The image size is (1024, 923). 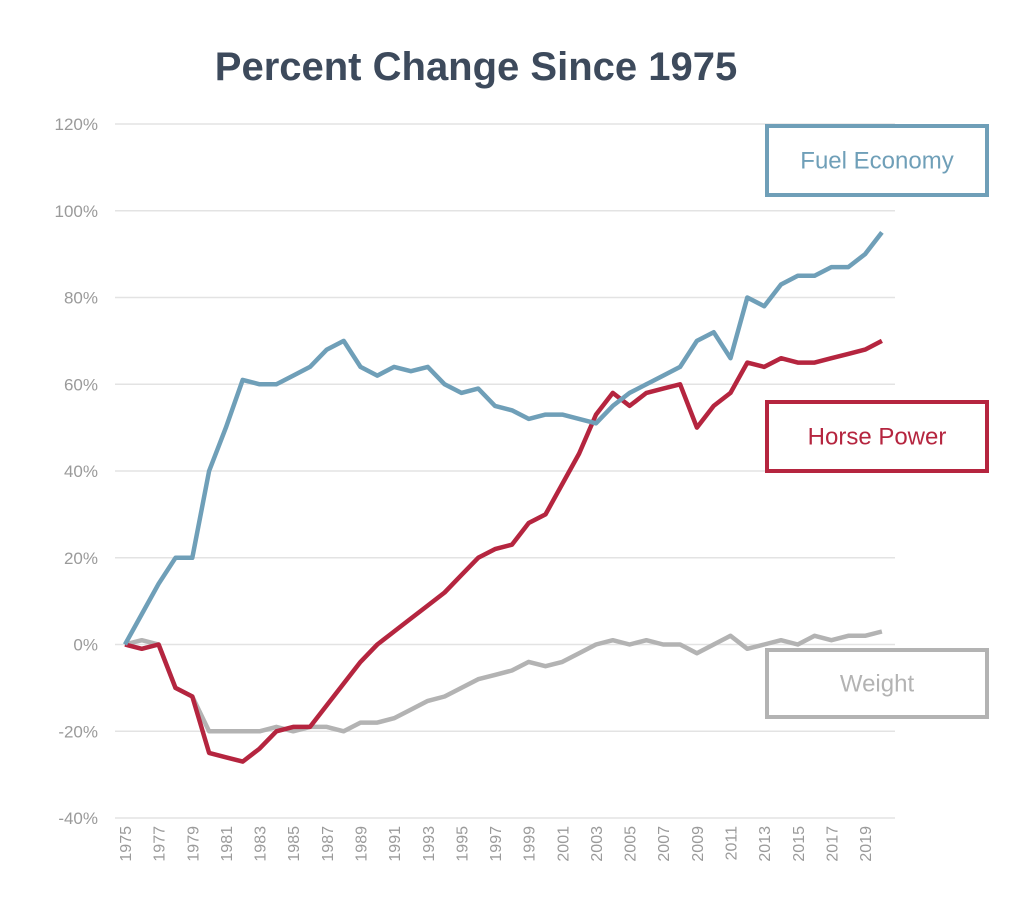 I want to click on x-tick-label: 1979, so click(x=193, y=844).